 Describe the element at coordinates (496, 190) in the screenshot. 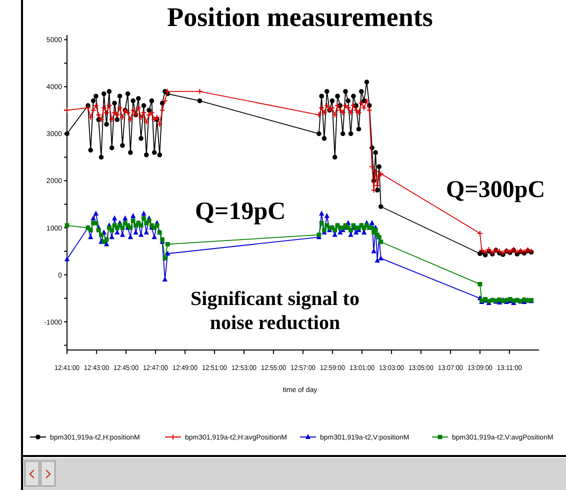

I see `annotation: Q=300pC` at that location.